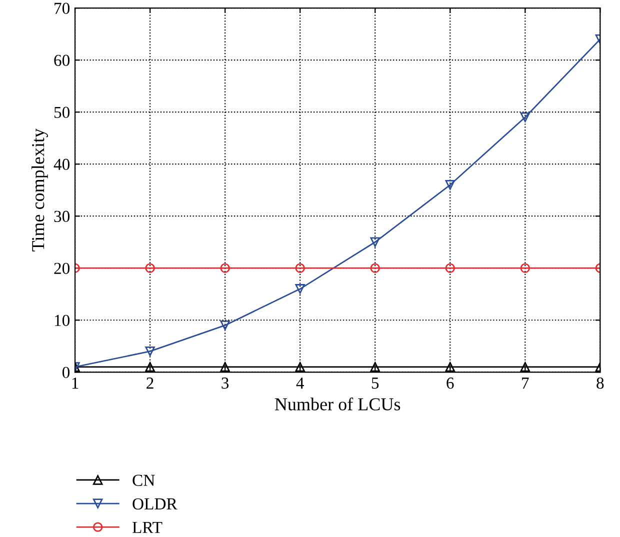 The height and width of the screenshot is (537, 620). I want to click on y-tick-label: 50, so click(62, 112).